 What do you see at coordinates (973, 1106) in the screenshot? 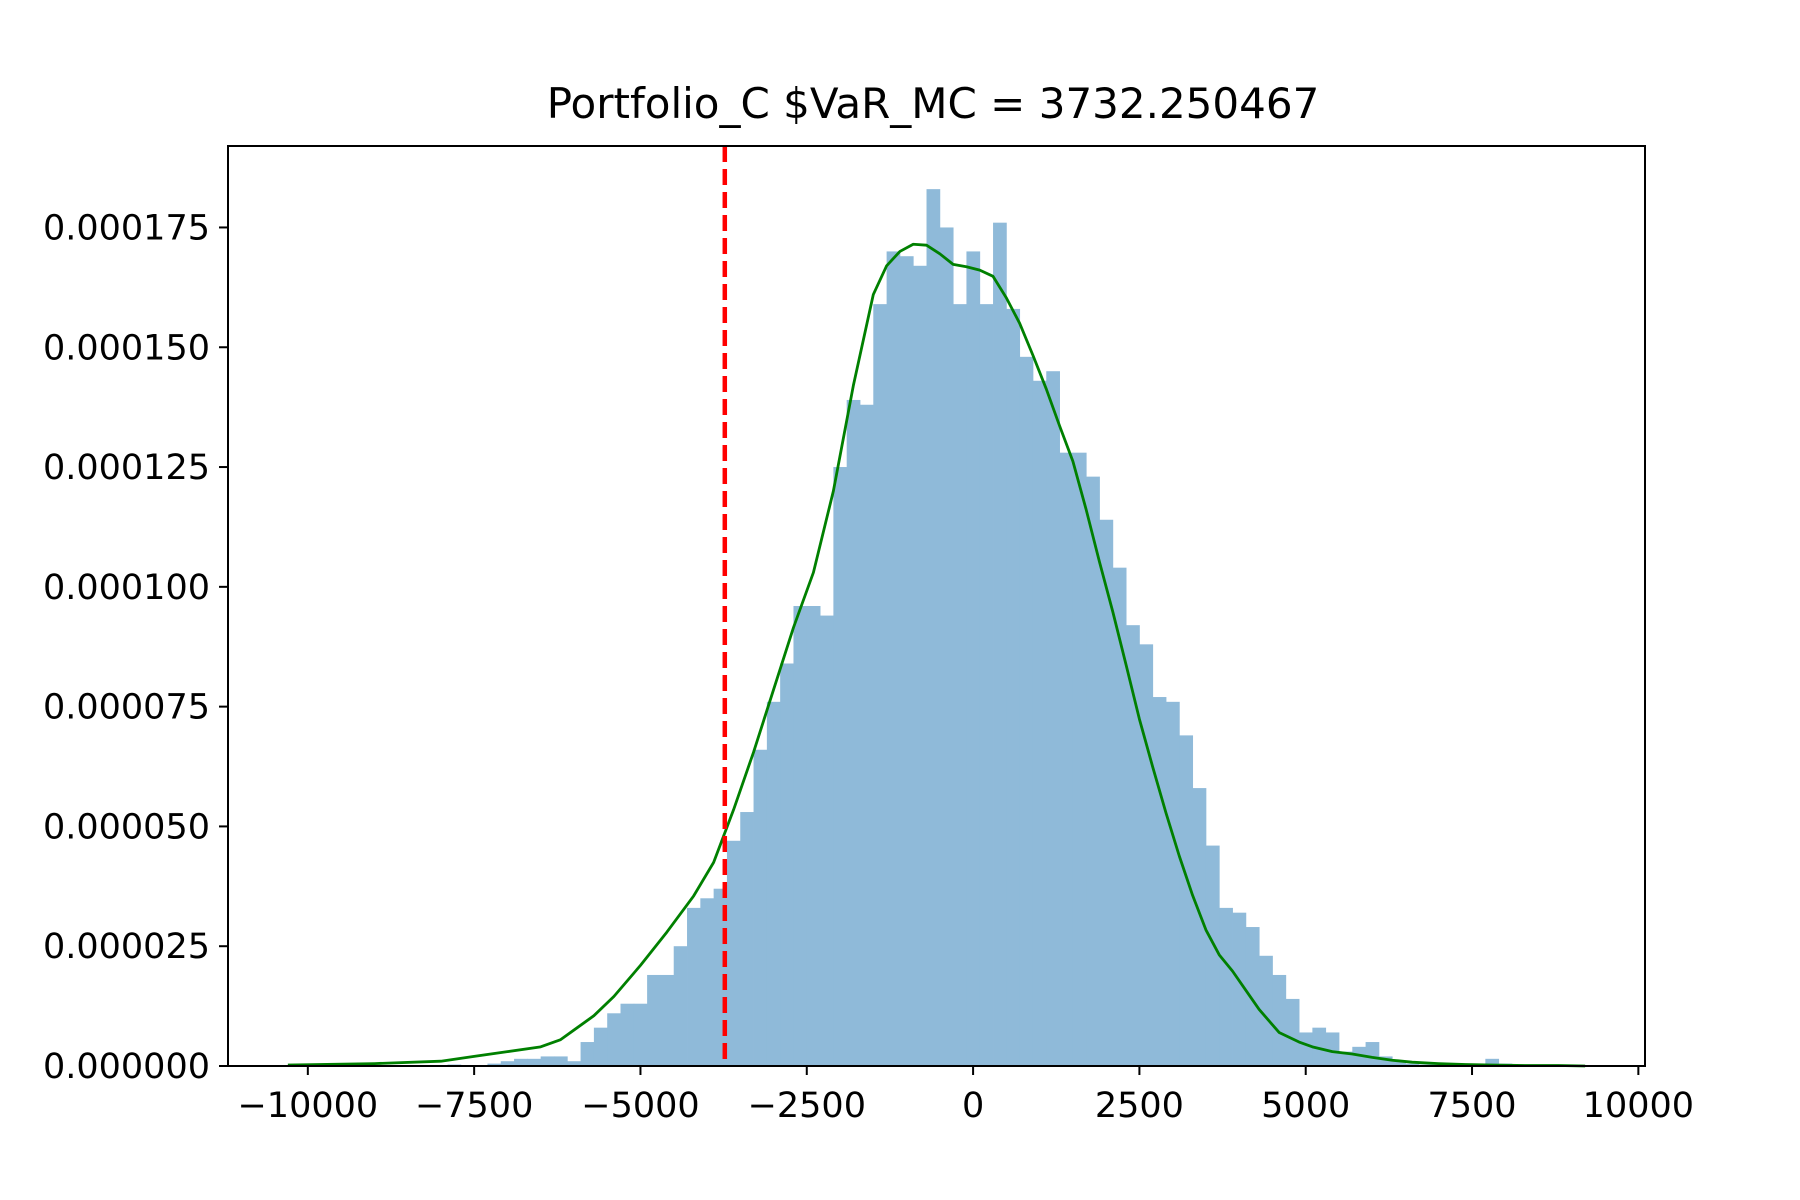
I see `x-tick-label: 0` at bounding box center [973, 1106].